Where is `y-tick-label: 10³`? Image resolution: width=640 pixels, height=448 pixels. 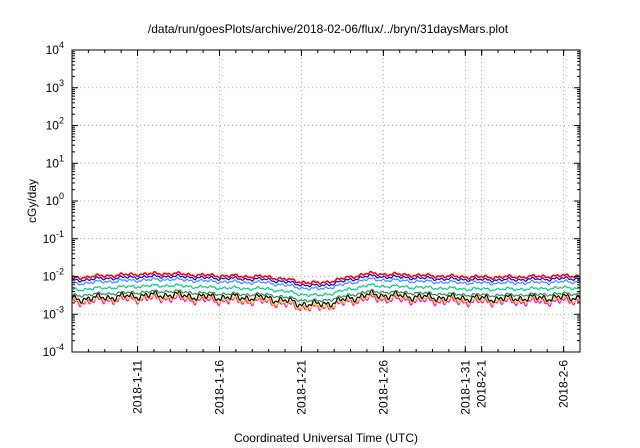 y-tick-label: 10³ is located at coordinates (55, 86).